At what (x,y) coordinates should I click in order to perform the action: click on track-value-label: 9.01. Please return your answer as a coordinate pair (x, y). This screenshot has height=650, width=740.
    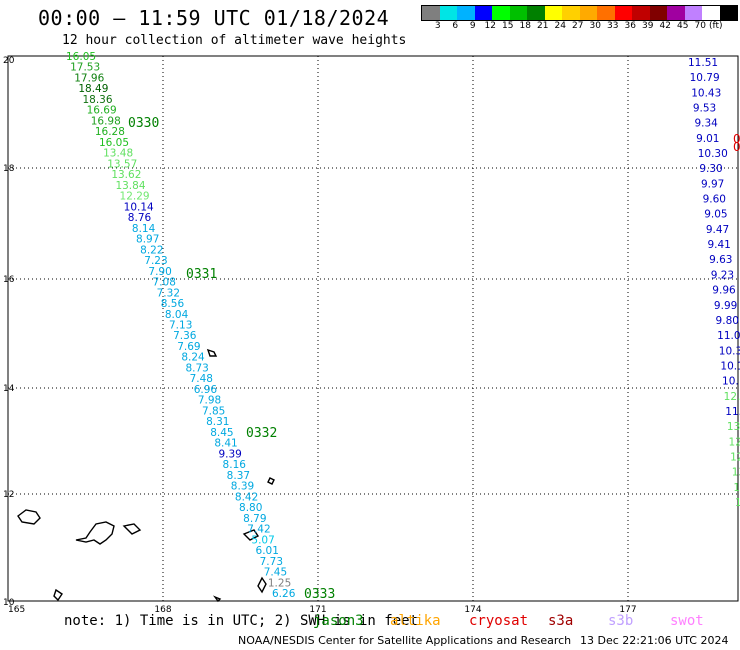
    Looking at the image, I should click on (707, 139).